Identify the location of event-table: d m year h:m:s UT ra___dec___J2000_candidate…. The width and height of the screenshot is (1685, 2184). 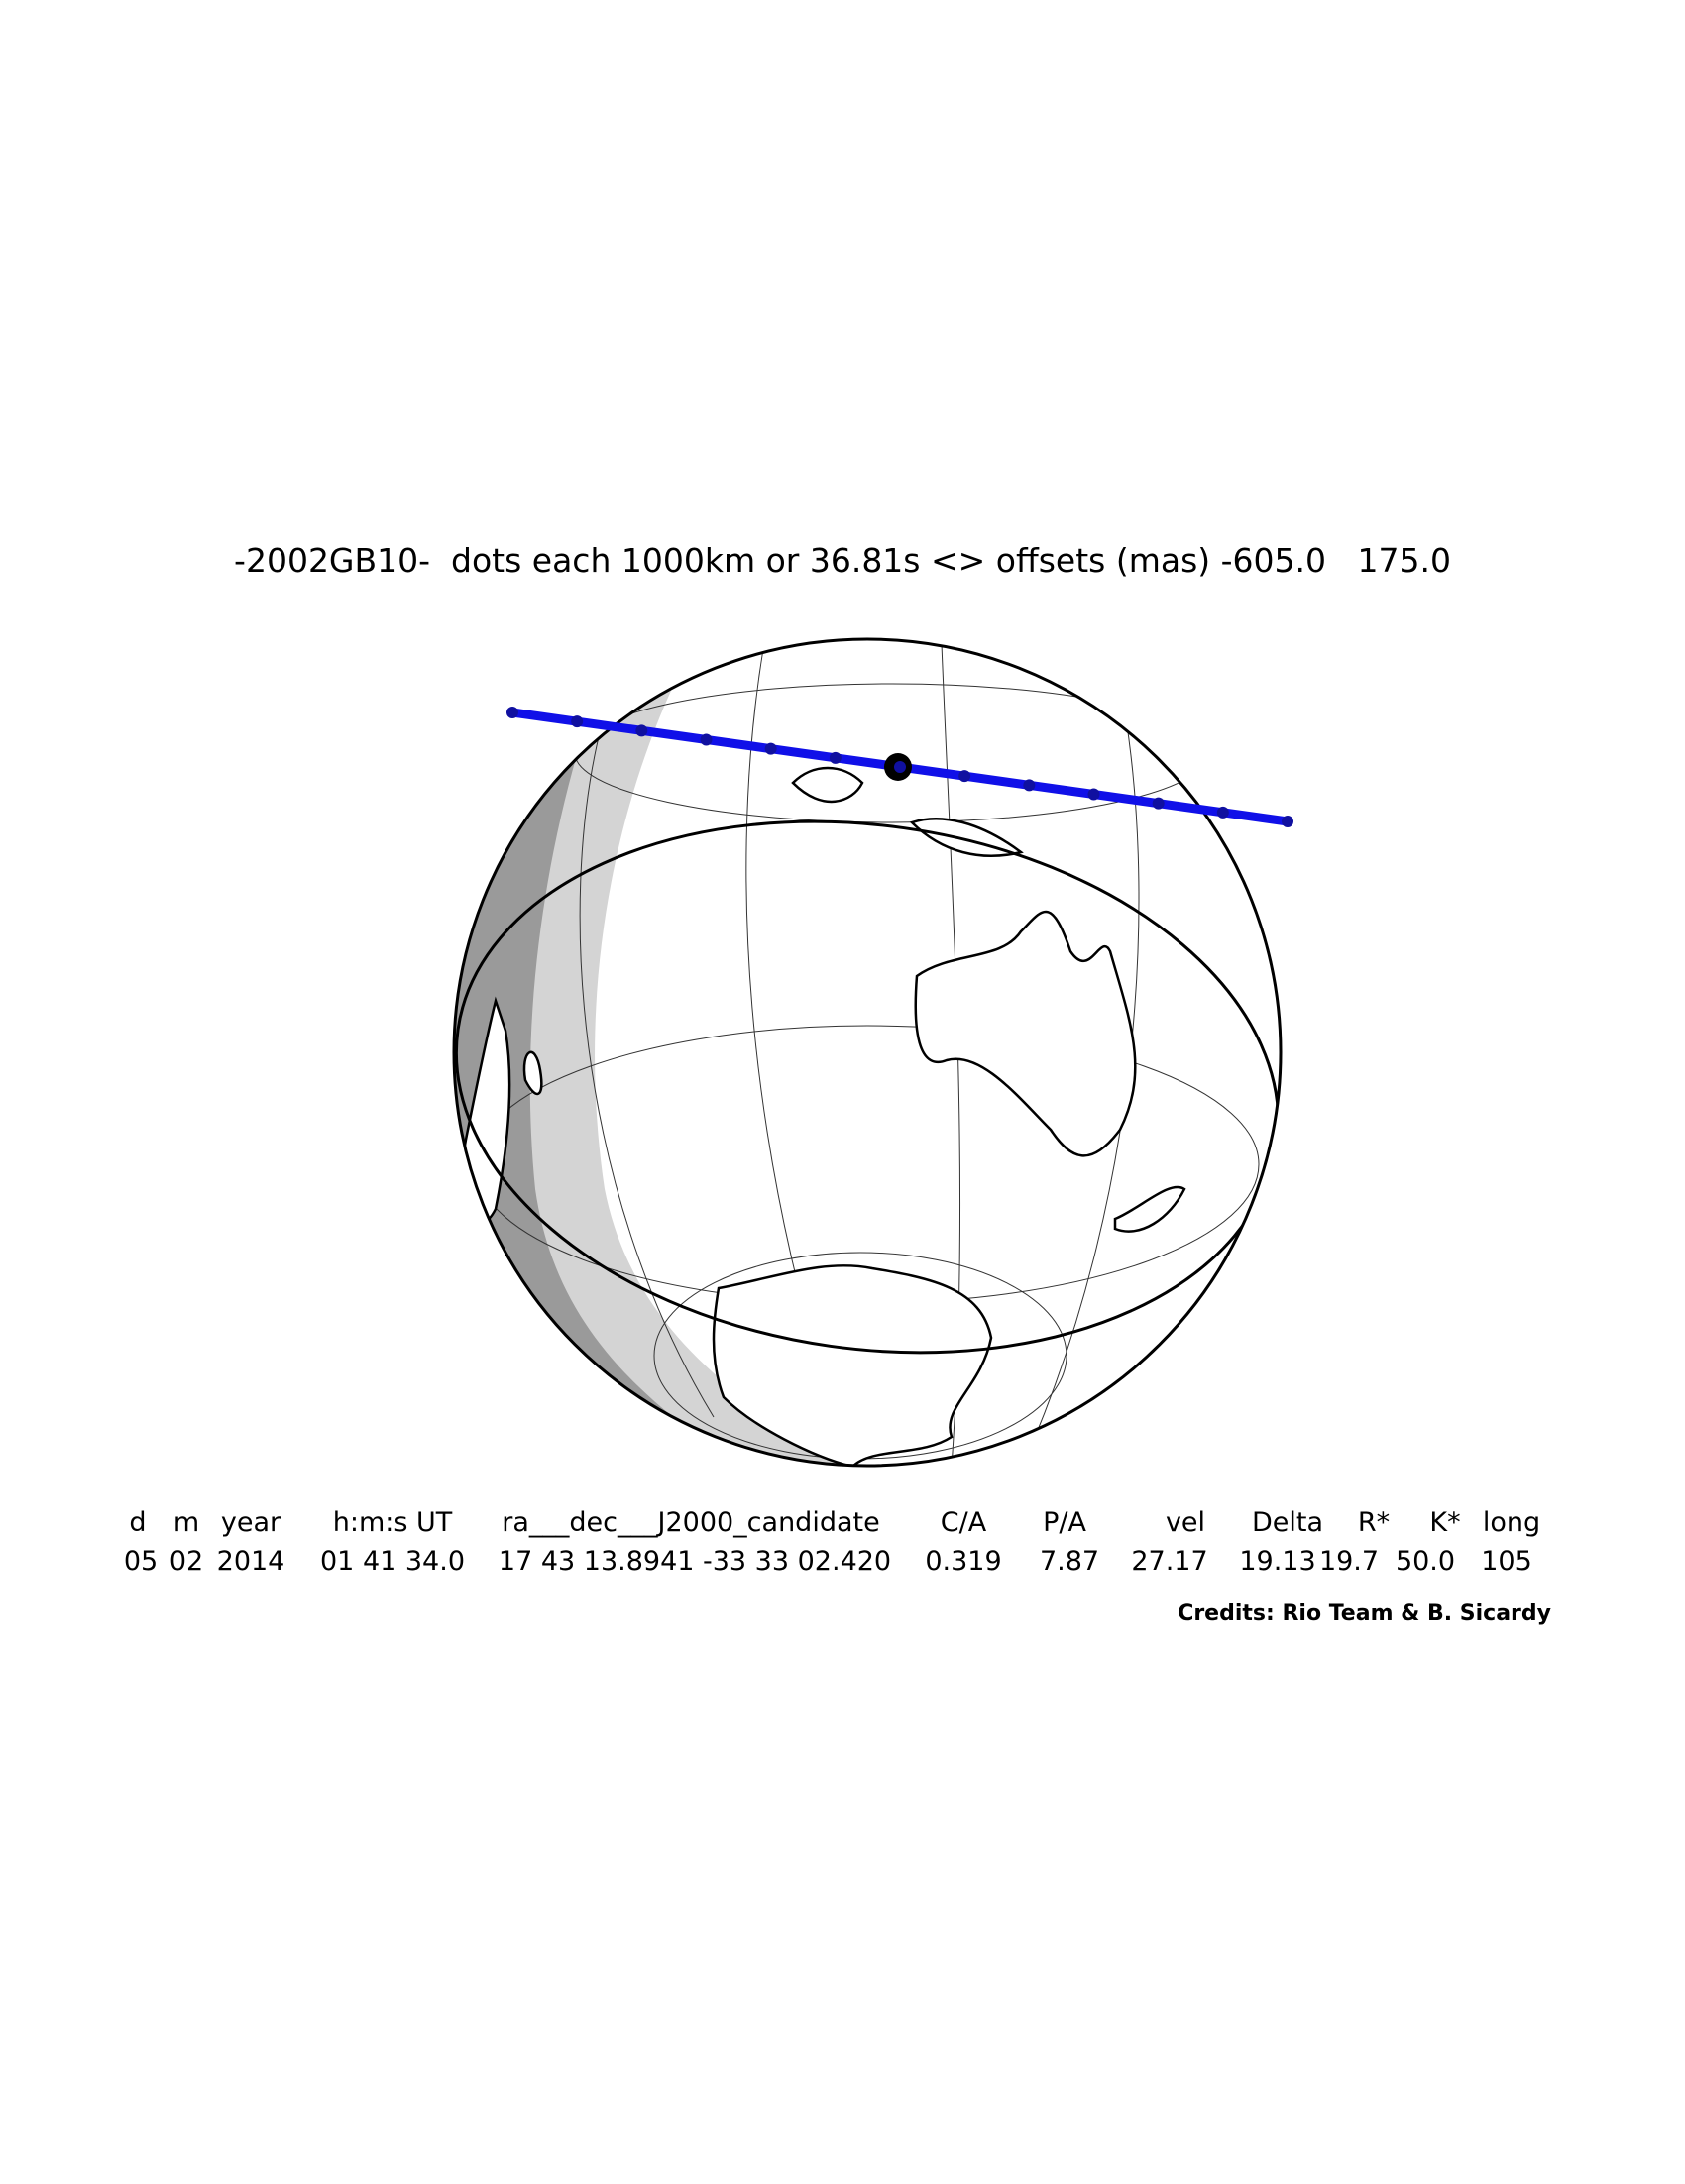
(832, 1542).